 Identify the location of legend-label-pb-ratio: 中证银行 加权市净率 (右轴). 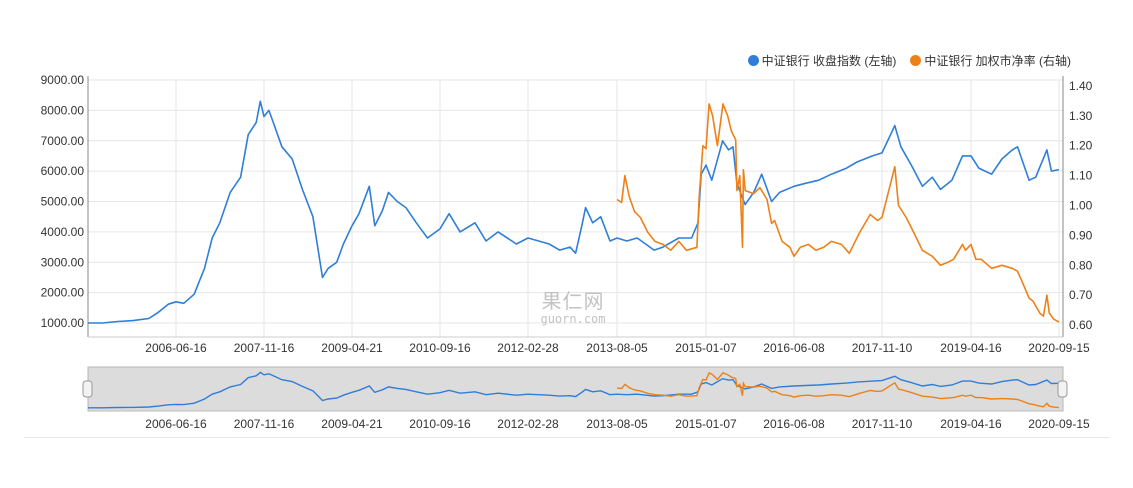
(997, 61).